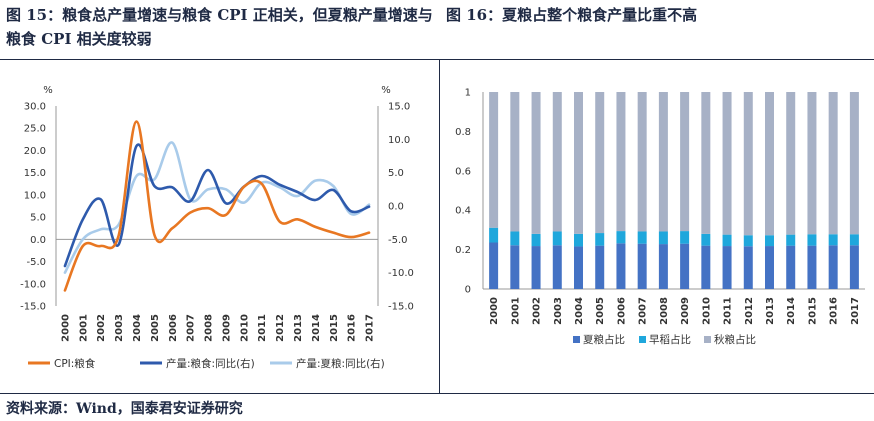  What do you see at coordinates (396, 173) in the screenshot?
I see `right-tick-label: 5.0` at bounding box center [396, 173].